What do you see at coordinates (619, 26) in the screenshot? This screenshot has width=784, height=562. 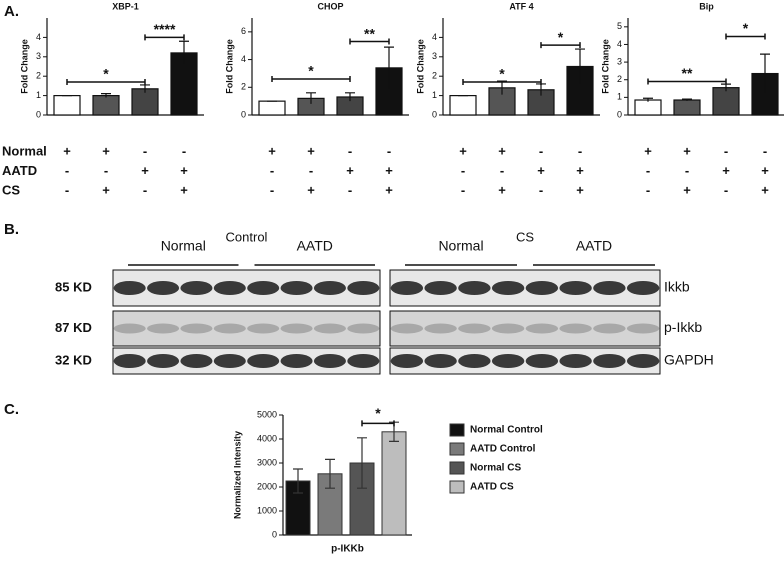 I see `y-tick-label: 5` at bounding box center [619, 26].